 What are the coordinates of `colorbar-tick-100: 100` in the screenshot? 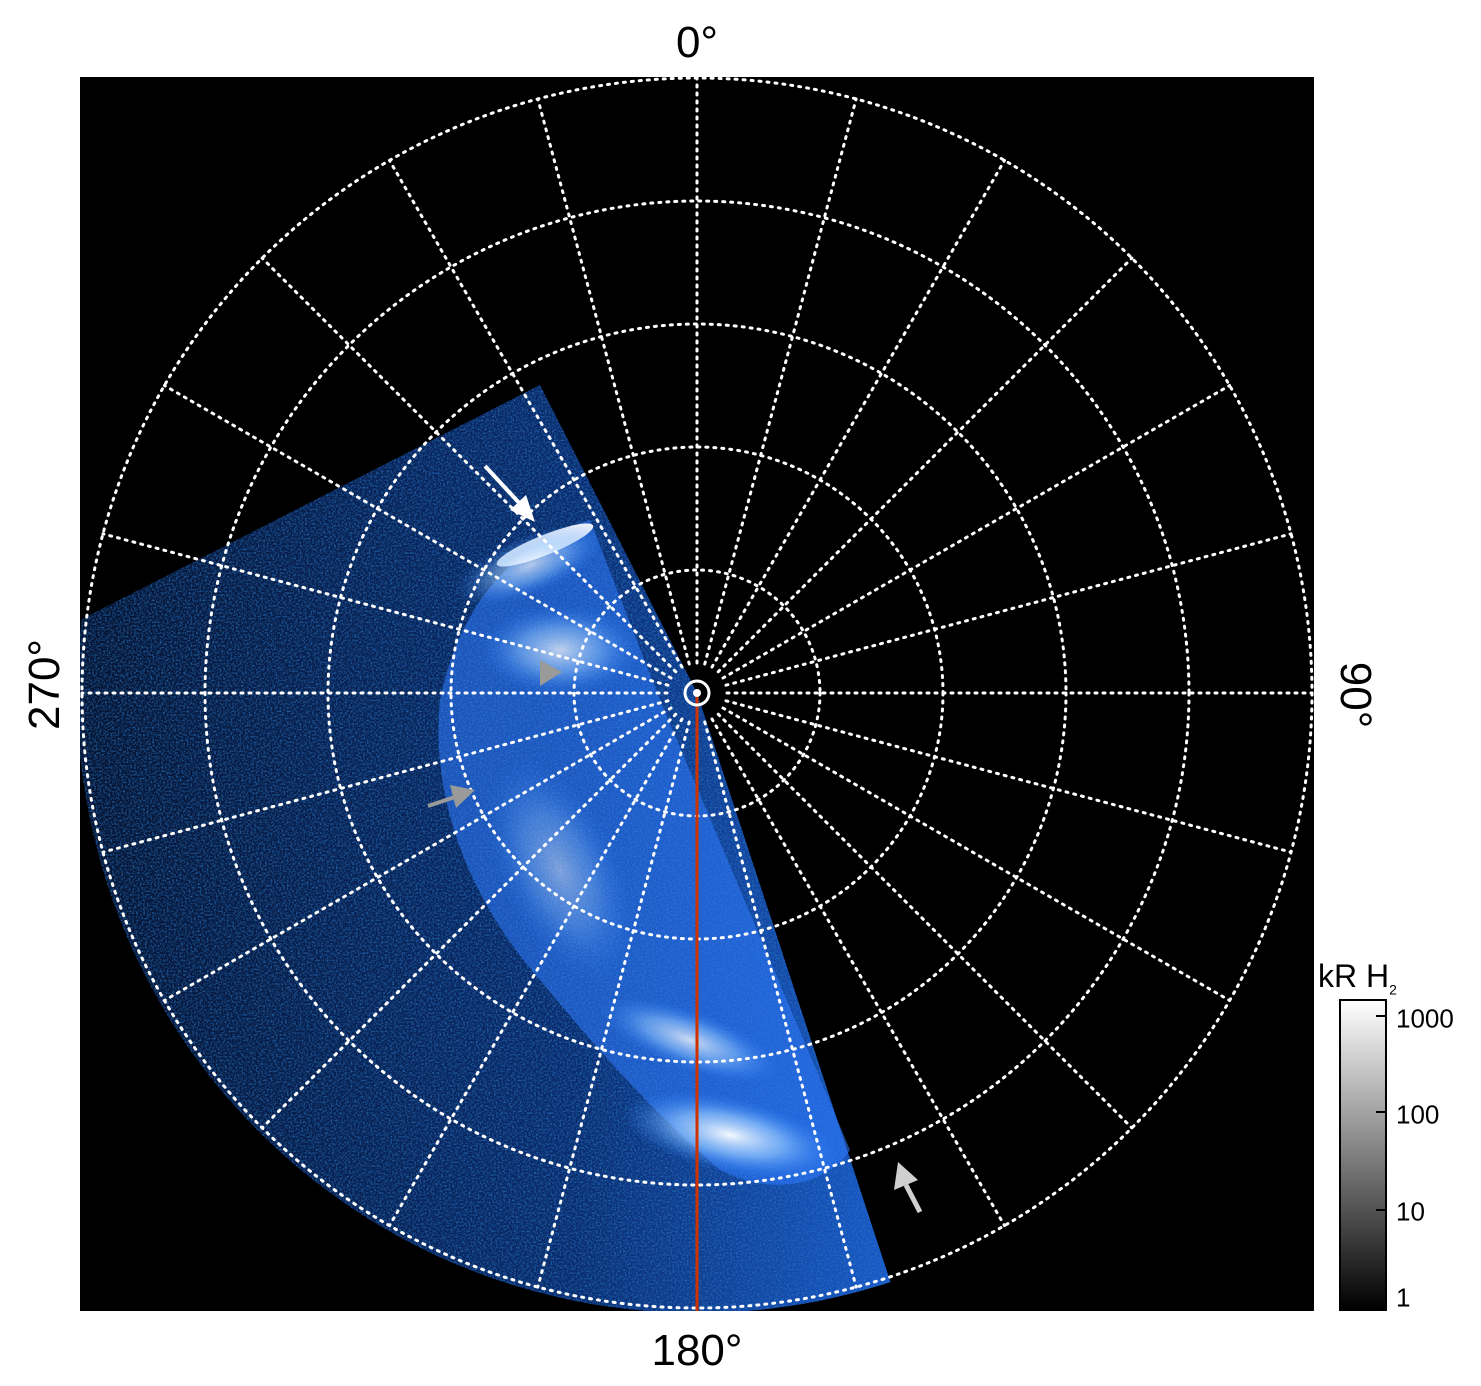 It's located at (1418, 1114).